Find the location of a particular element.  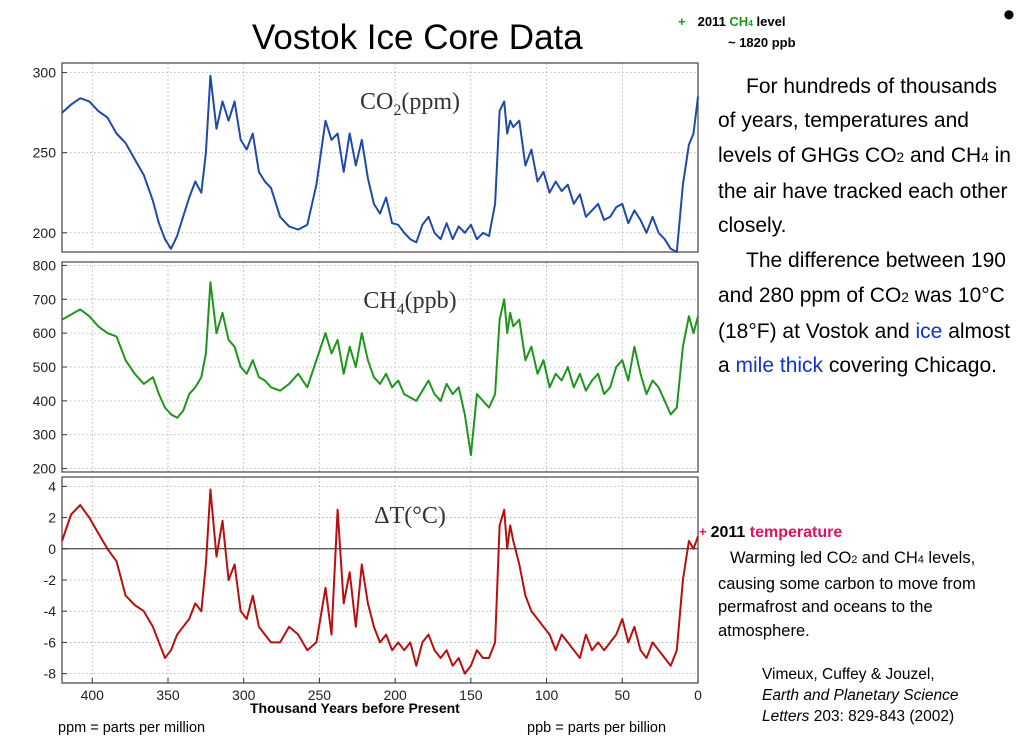

page-title: Vostok Ice Core Data is located at coordinates (417, 37).